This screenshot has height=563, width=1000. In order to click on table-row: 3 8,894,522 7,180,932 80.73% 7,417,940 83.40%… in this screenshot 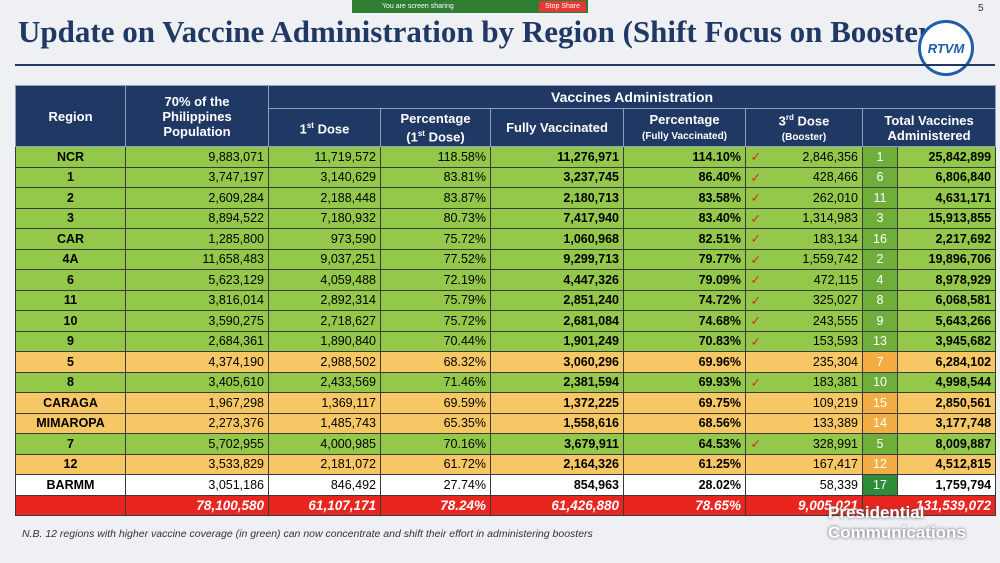, I will do `click(506, 218)`.